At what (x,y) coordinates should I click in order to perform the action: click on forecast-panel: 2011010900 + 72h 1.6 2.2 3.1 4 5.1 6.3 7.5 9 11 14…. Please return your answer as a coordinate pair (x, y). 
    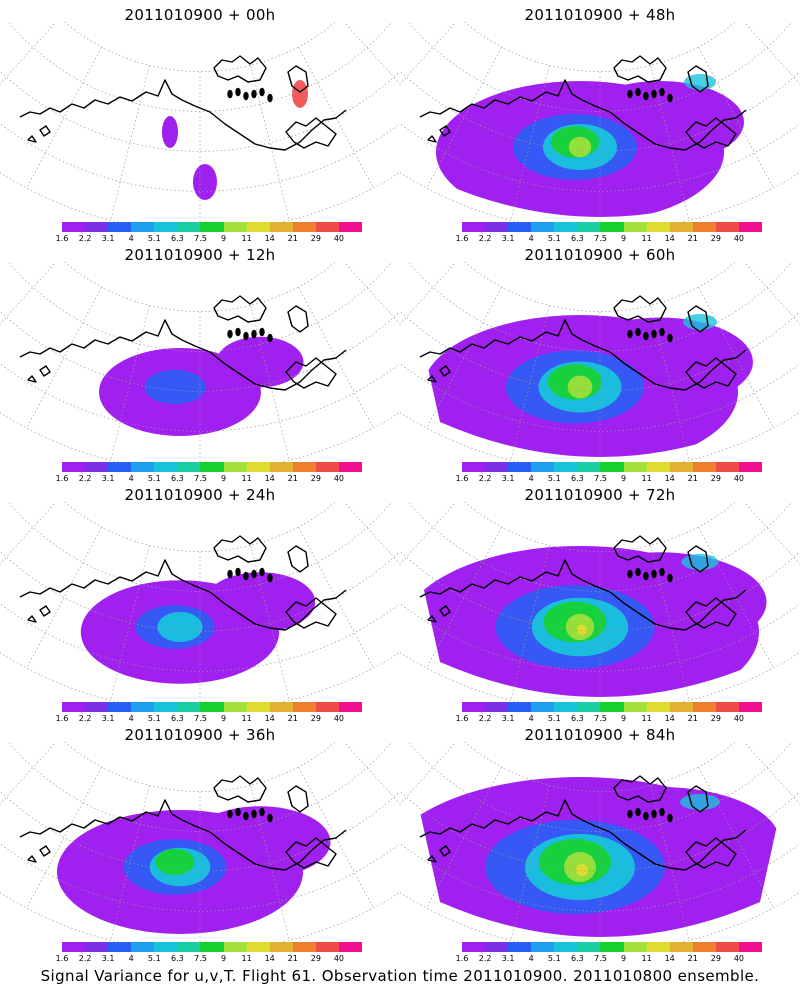
    Looking at the image, I should click on (600, 605).